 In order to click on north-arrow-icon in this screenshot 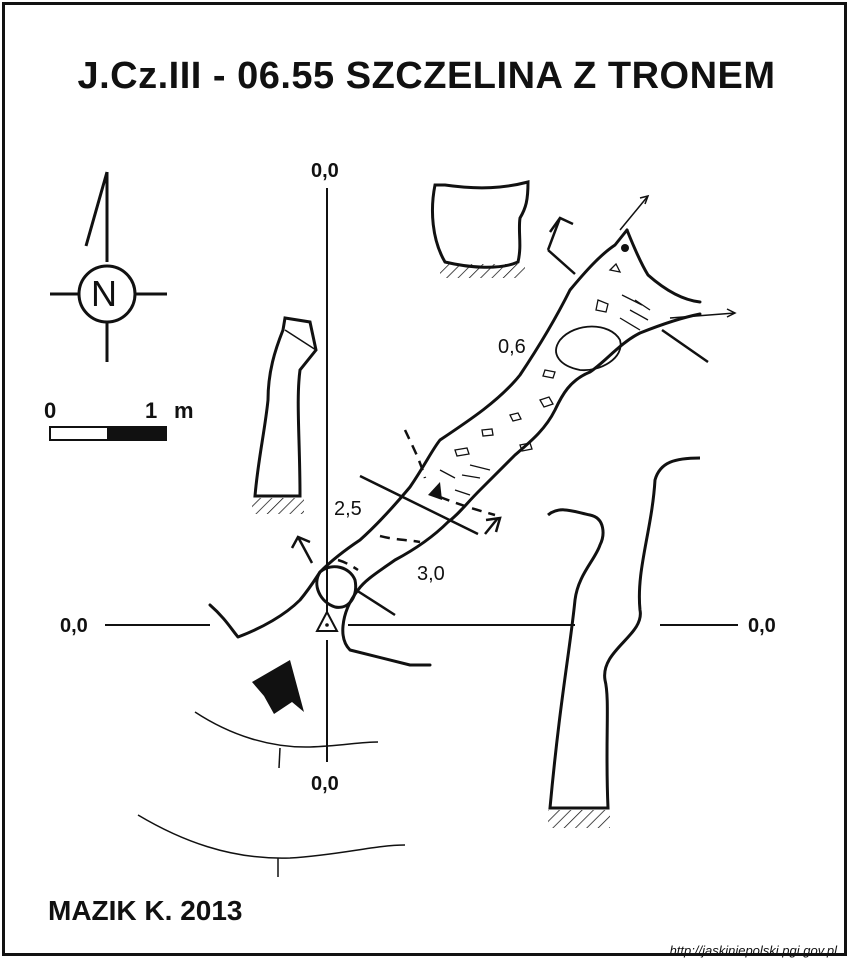, I will do `click(108, 266)`.